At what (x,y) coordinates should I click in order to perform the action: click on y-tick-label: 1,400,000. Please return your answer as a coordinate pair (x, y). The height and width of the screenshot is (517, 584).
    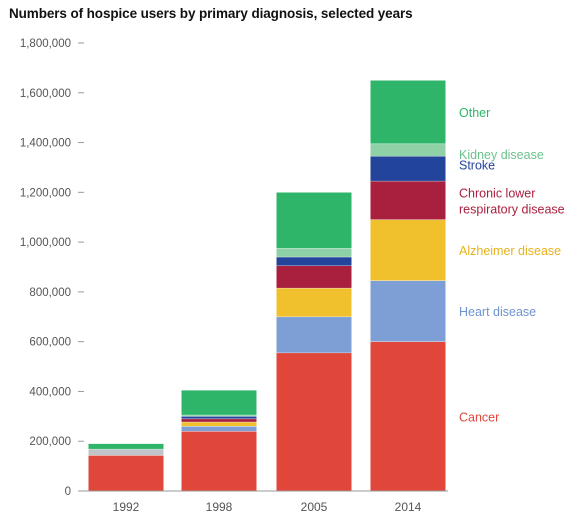
    Looking at the image, I should click on (45, 144).